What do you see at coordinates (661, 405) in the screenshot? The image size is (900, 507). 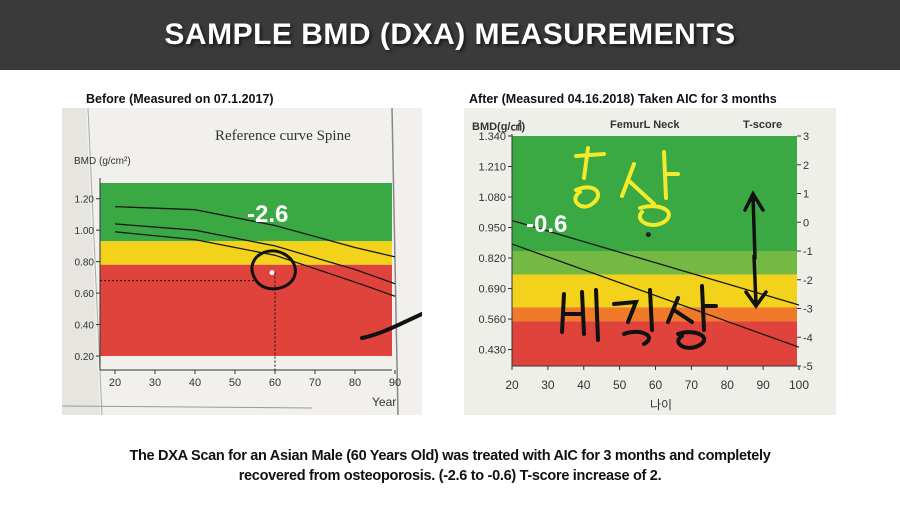 I see `x-axis-label: 나이` at bounding box center [661, 405].